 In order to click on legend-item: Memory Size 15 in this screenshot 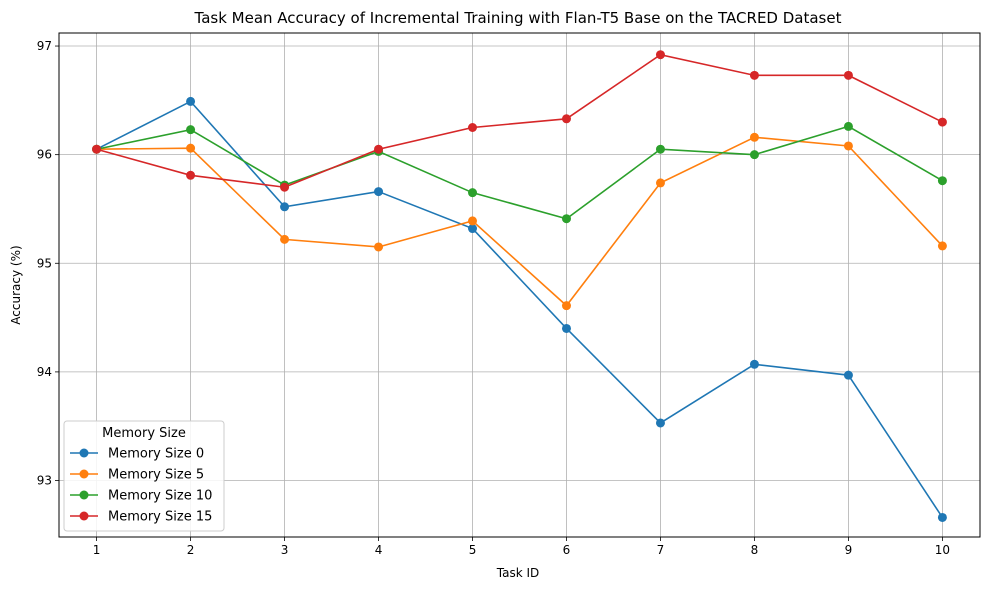, I will do `click(141, 517)`.